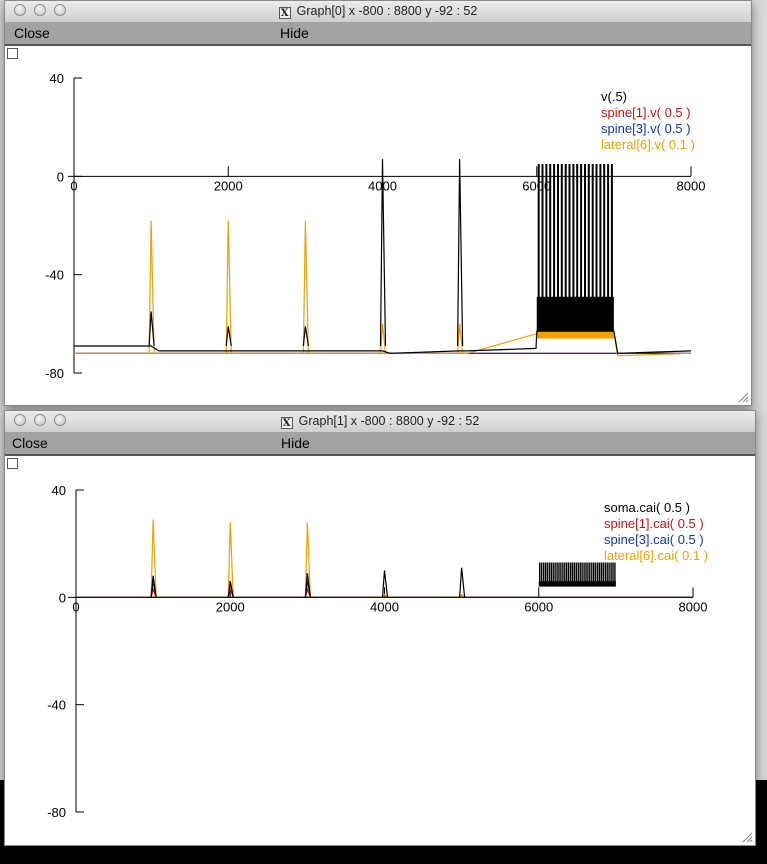 This screenshot has width=767, height=864. I want to click on graph1-checkbox, so click(12, 463).